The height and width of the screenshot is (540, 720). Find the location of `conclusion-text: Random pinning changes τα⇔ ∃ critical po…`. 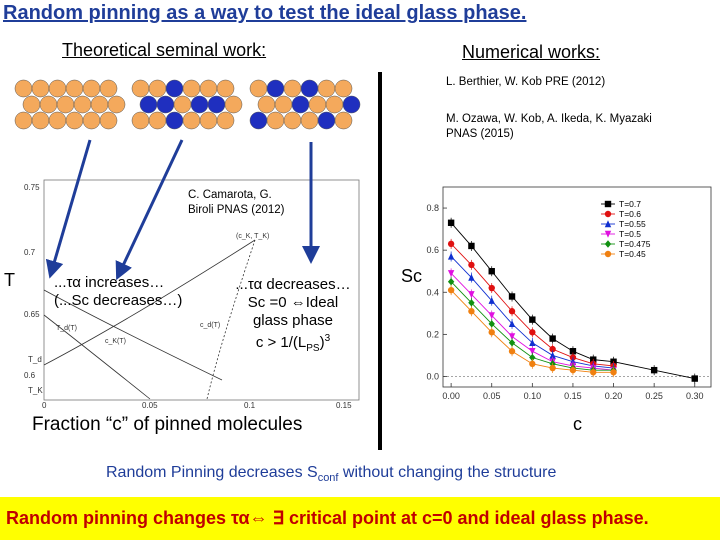

conclusion-text: Random pinning changes τα⇔ ∃ critical po… is located at coordinates (327, 518).